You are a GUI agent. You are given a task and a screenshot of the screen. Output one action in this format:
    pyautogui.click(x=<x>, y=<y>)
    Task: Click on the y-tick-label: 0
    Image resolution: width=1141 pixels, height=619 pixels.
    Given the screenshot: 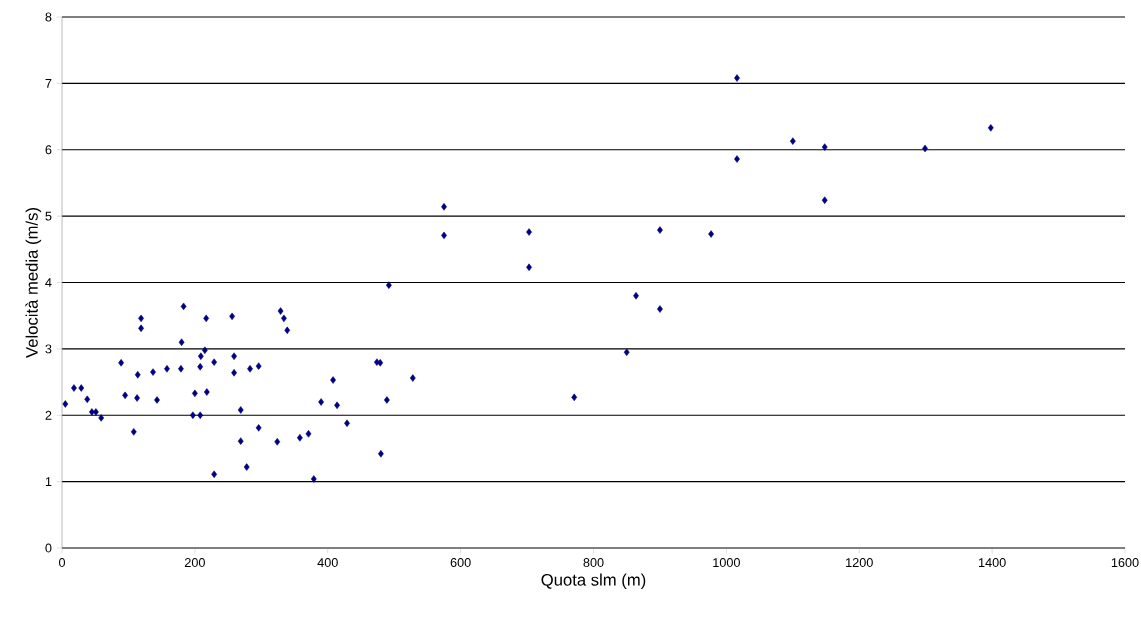 What is the action you would take?
    pyautogui.click(x=48, y=548)
    